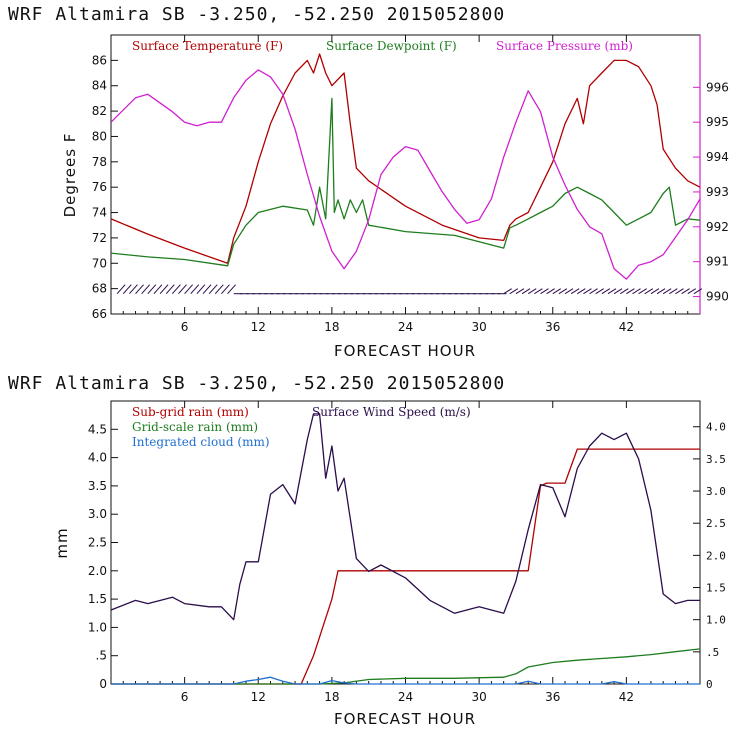 Image resolution: width=740 pixels, height=740 pixels. Describe the element at coordinates (103, 684) in the screenshot. I see `y-tick-label: 0` at that location.